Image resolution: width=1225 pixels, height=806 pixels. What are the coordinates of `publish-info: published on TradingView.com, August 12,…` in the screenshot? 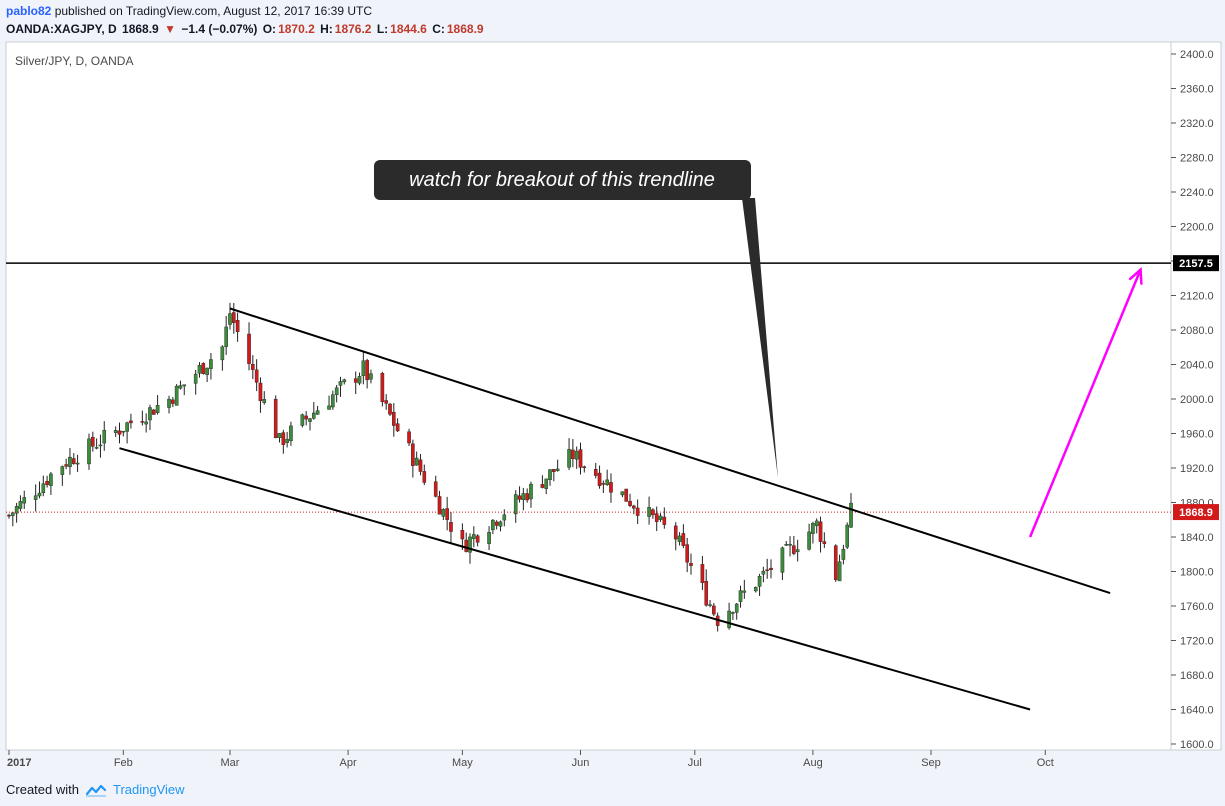 It's located at (213, 11).